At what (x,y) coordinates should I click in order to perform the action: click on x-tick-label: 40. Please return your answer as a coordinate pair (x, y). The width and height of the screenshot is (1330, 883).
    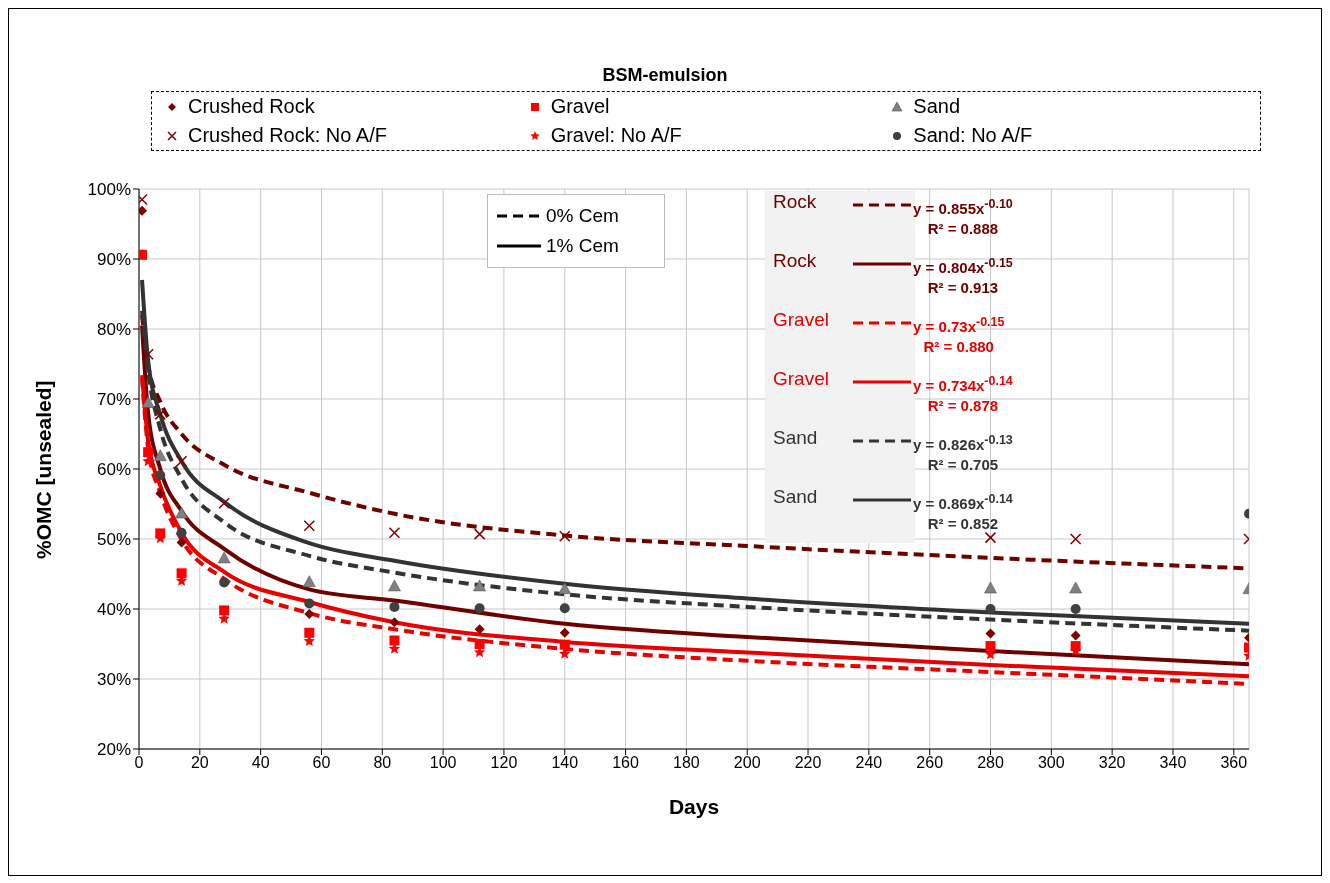
    Looking at the image, I should click on (260, 763).